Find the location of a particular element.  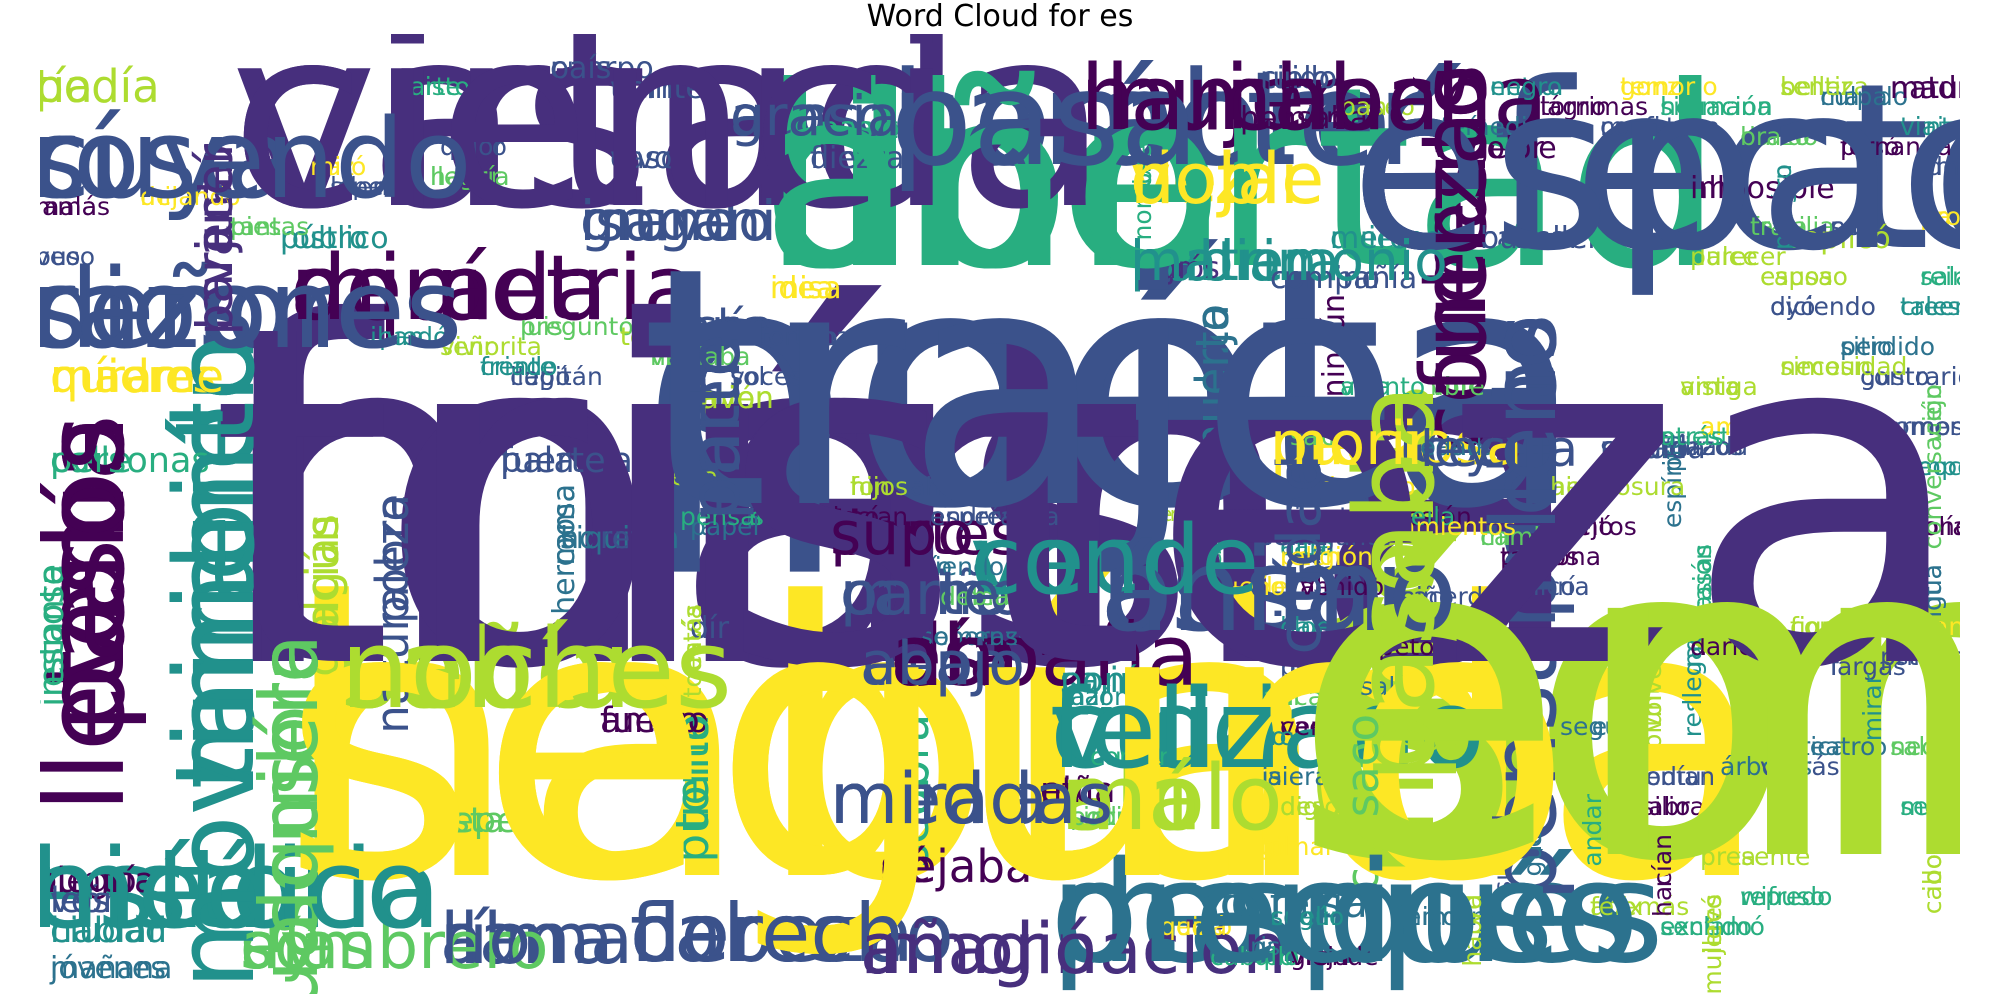

cloud-word: coche is located at coordinates (707, 326).